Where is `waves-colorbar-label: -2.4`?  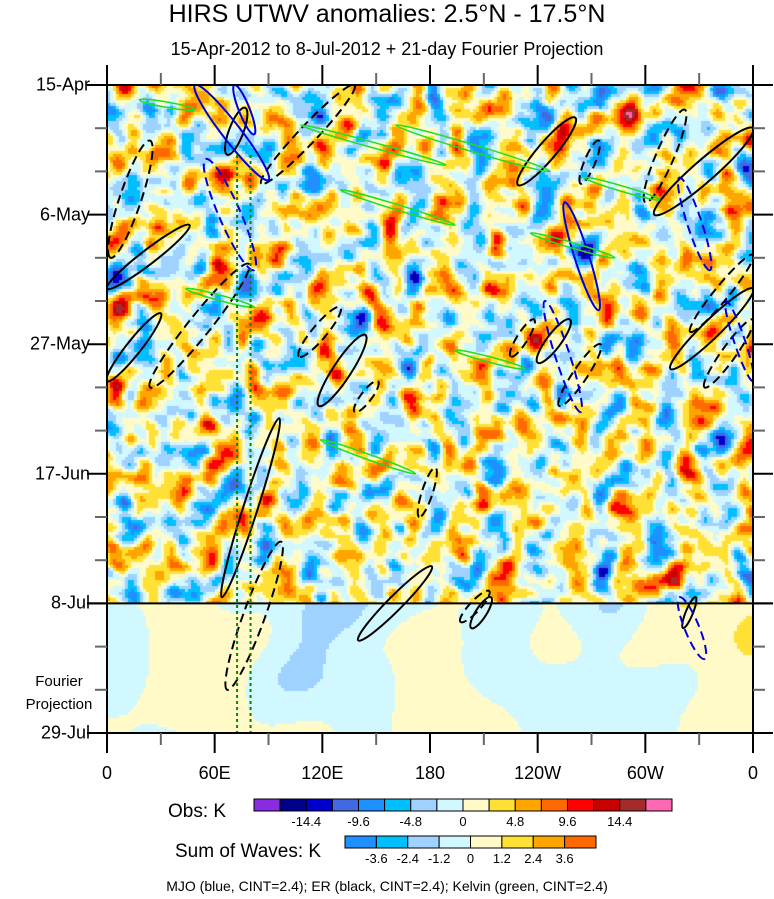
waves-colorbar-label: -2.4 is located at coordinates (407, 858).